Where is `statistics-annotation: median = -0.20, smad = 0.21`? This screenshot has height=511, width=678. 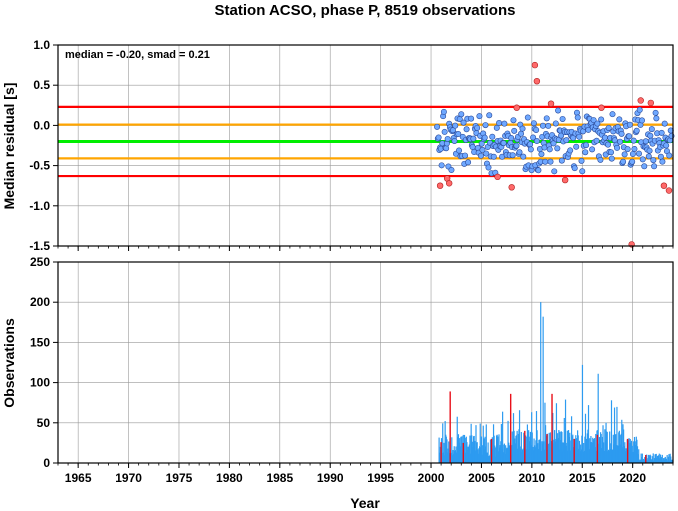
statistics-annotation: median = -0.20, smad = 0.21 is located at coordinates (137, 55).